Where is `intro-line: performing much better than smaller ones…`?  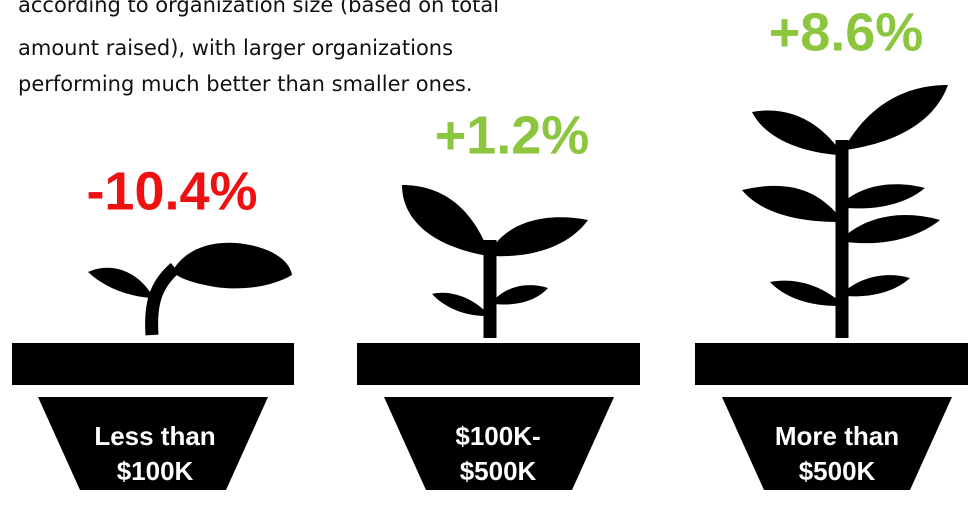
intro-line: performing much better than smaller ones… is located at coordinates (245, 84).